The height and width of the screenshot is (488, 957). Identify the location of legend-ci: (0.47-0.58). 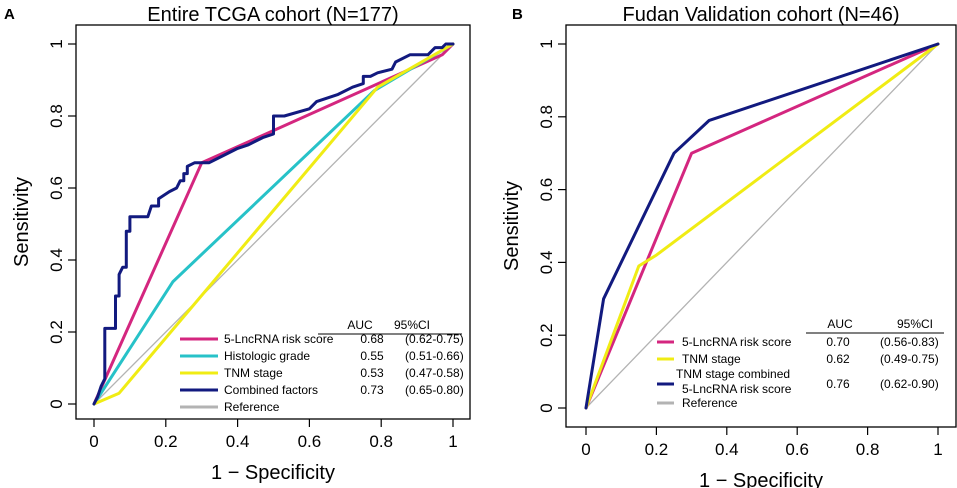
(434, 373).